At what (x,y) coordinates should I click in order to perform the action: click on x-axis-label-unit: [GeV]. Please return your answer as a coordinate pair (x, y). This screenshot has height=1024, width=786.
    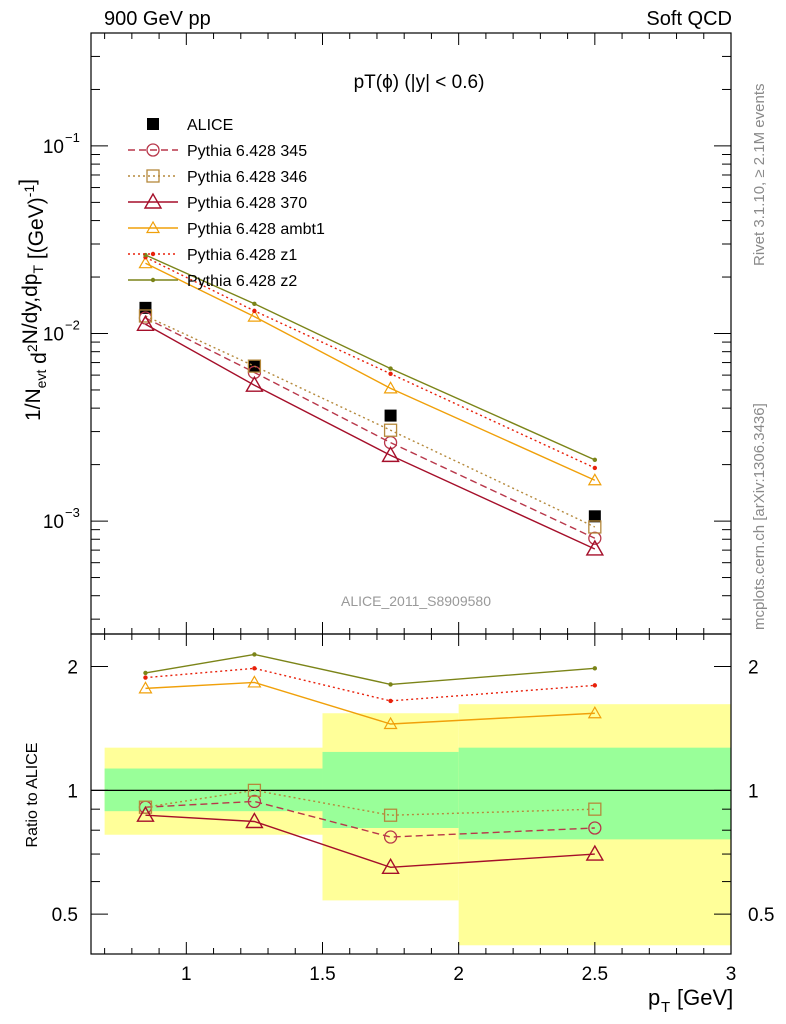
    Looking at the image, I should click on (705, 997).